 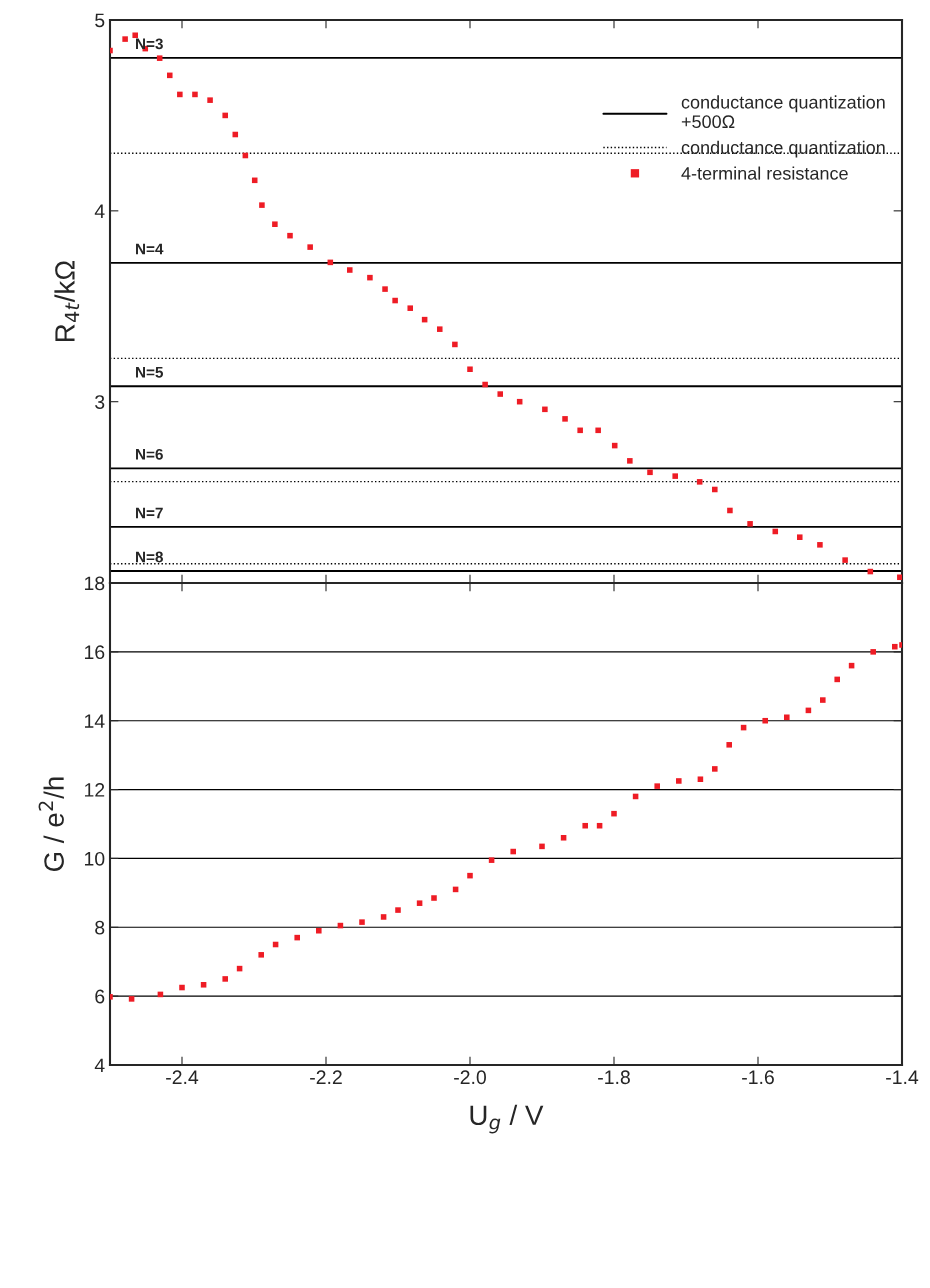 What do you see at coordinates (150, 372) in the screenshot?
I see `annotation: N=5` at bounding box center [150, 372].